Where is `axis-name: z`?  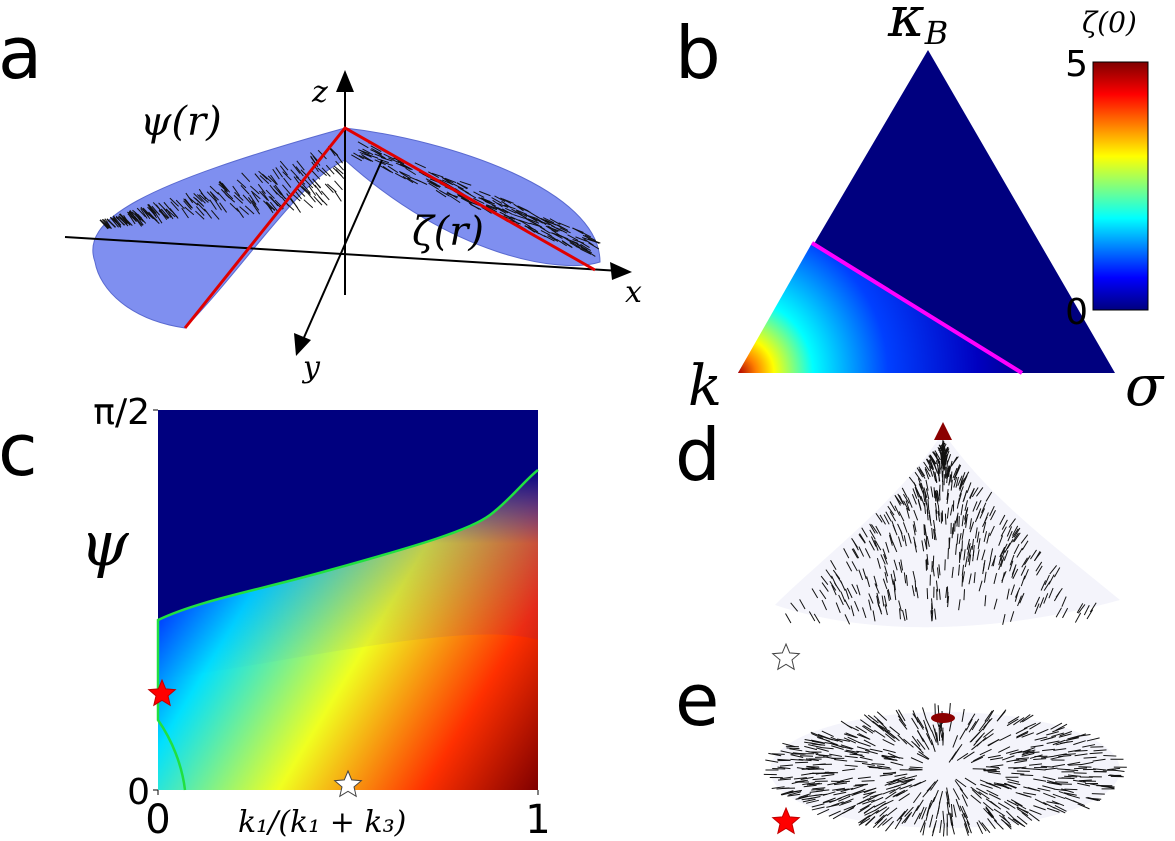
axis-name: z is located at coordinates (319, 92).